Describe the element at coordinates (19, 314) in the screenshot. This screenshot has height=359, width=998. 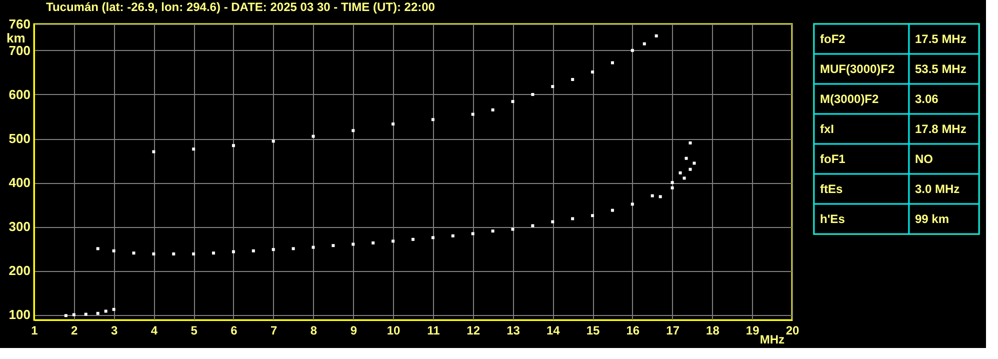
I see `y-tick-label: 100` at that location.